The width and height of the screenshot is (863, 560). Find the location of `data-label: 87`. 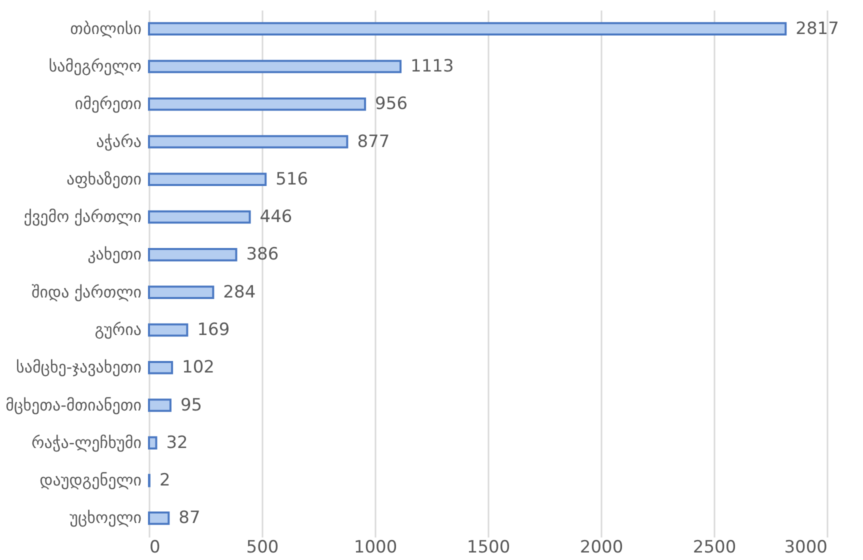

data-label: 87 is located at coordinates (189, 518).